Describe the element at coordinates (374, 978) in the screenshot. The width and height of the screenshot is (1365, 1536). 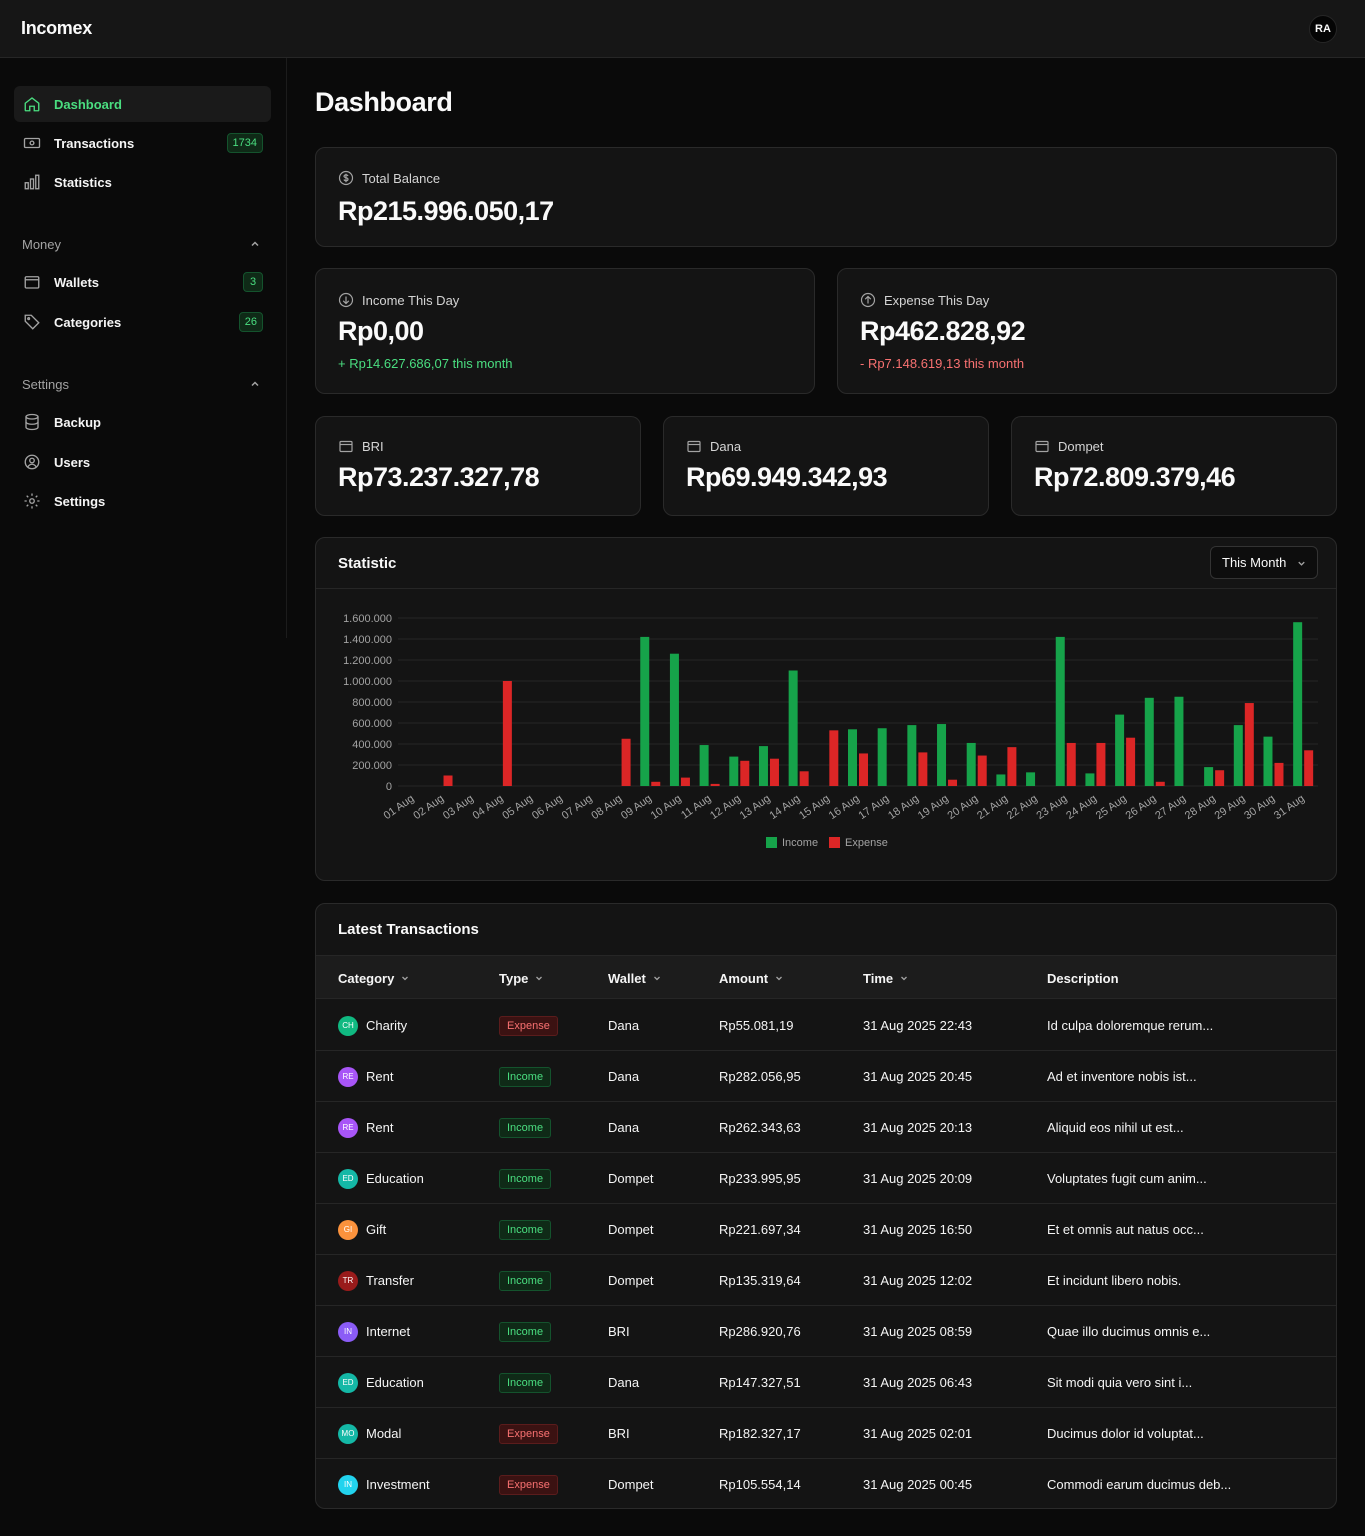
I see `column-header-category: Category` at that location.